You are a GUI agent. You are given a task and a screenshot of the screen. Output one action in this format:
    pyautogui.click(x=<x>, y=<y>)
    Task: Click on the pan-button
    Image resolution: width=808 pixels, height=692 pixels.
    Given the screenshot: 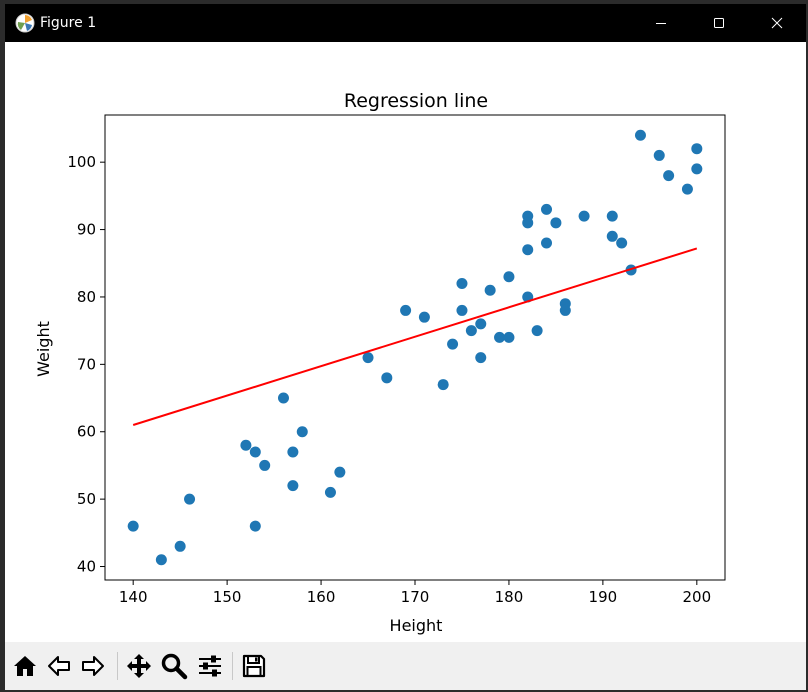 What is the action you would take?
    pyautogui.click(x=139, y=666)
    